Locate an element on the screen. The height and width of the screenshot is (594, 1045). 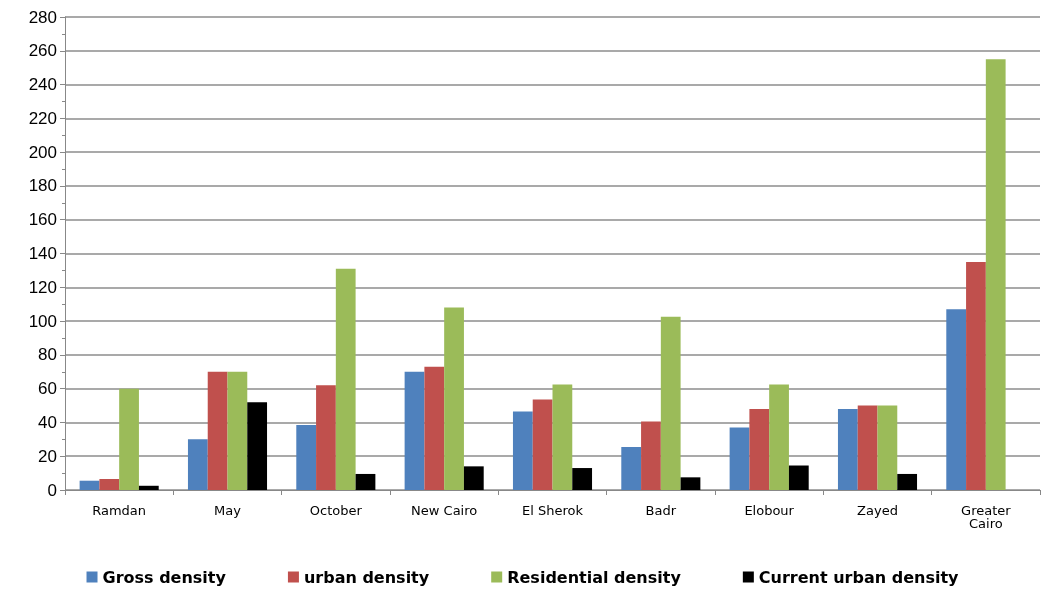
y-tick-label: 120 is located at coordinates (42, 287).